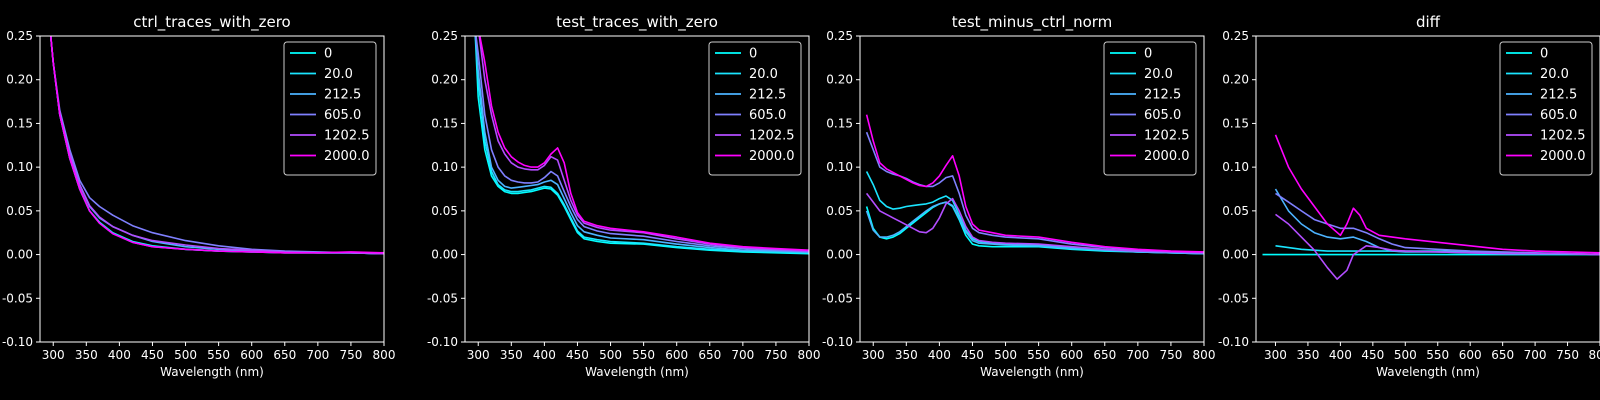  I want to click on chart-title: diff, so click(1428, 22).